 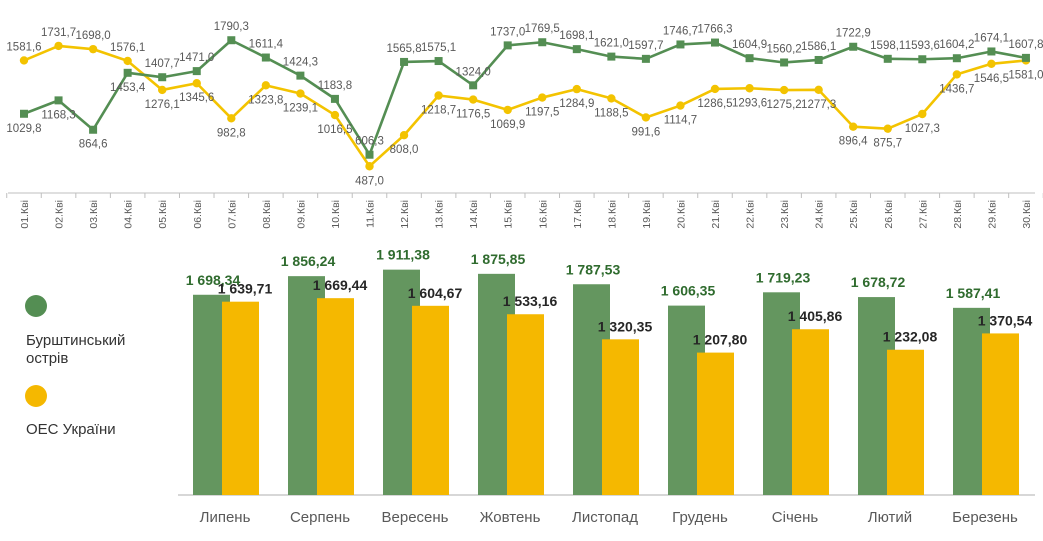 I want to click on data-label-oes: 896,4, so click(x=853, y=142).